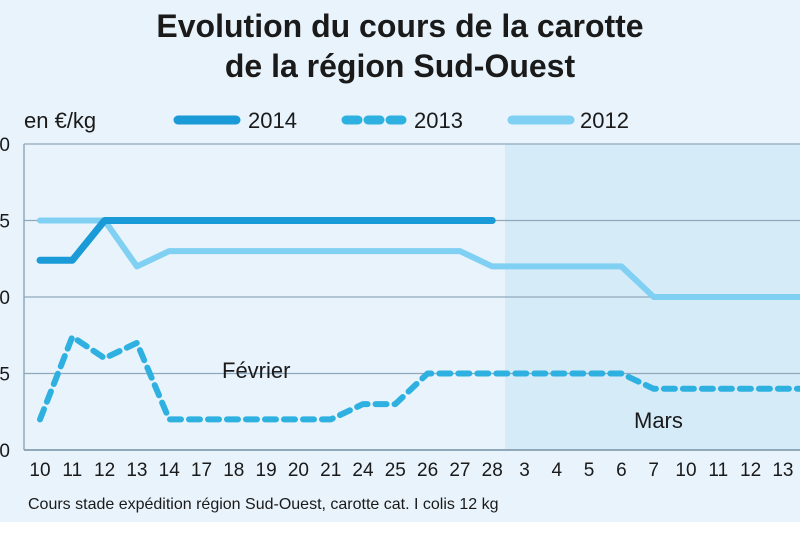  Describe the element at coordinates (266, 470) in the screenshot. I see `x-tick-label: 19` at that location.